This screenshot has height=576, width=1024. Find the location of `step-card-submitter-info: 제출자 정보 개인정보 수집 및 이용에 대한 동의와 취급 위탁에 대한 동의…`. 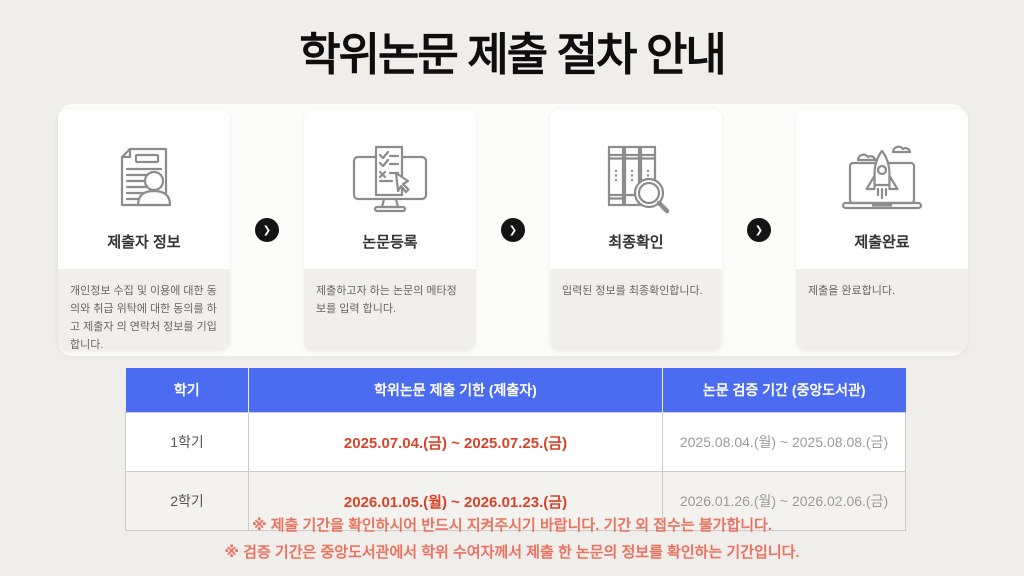

step-card-submitter-info: 제출자 정보 개인정보 수집 및 이용에 대한 동의와 취급 위탁에 대한 동의… is located at coordinates (144, 230).